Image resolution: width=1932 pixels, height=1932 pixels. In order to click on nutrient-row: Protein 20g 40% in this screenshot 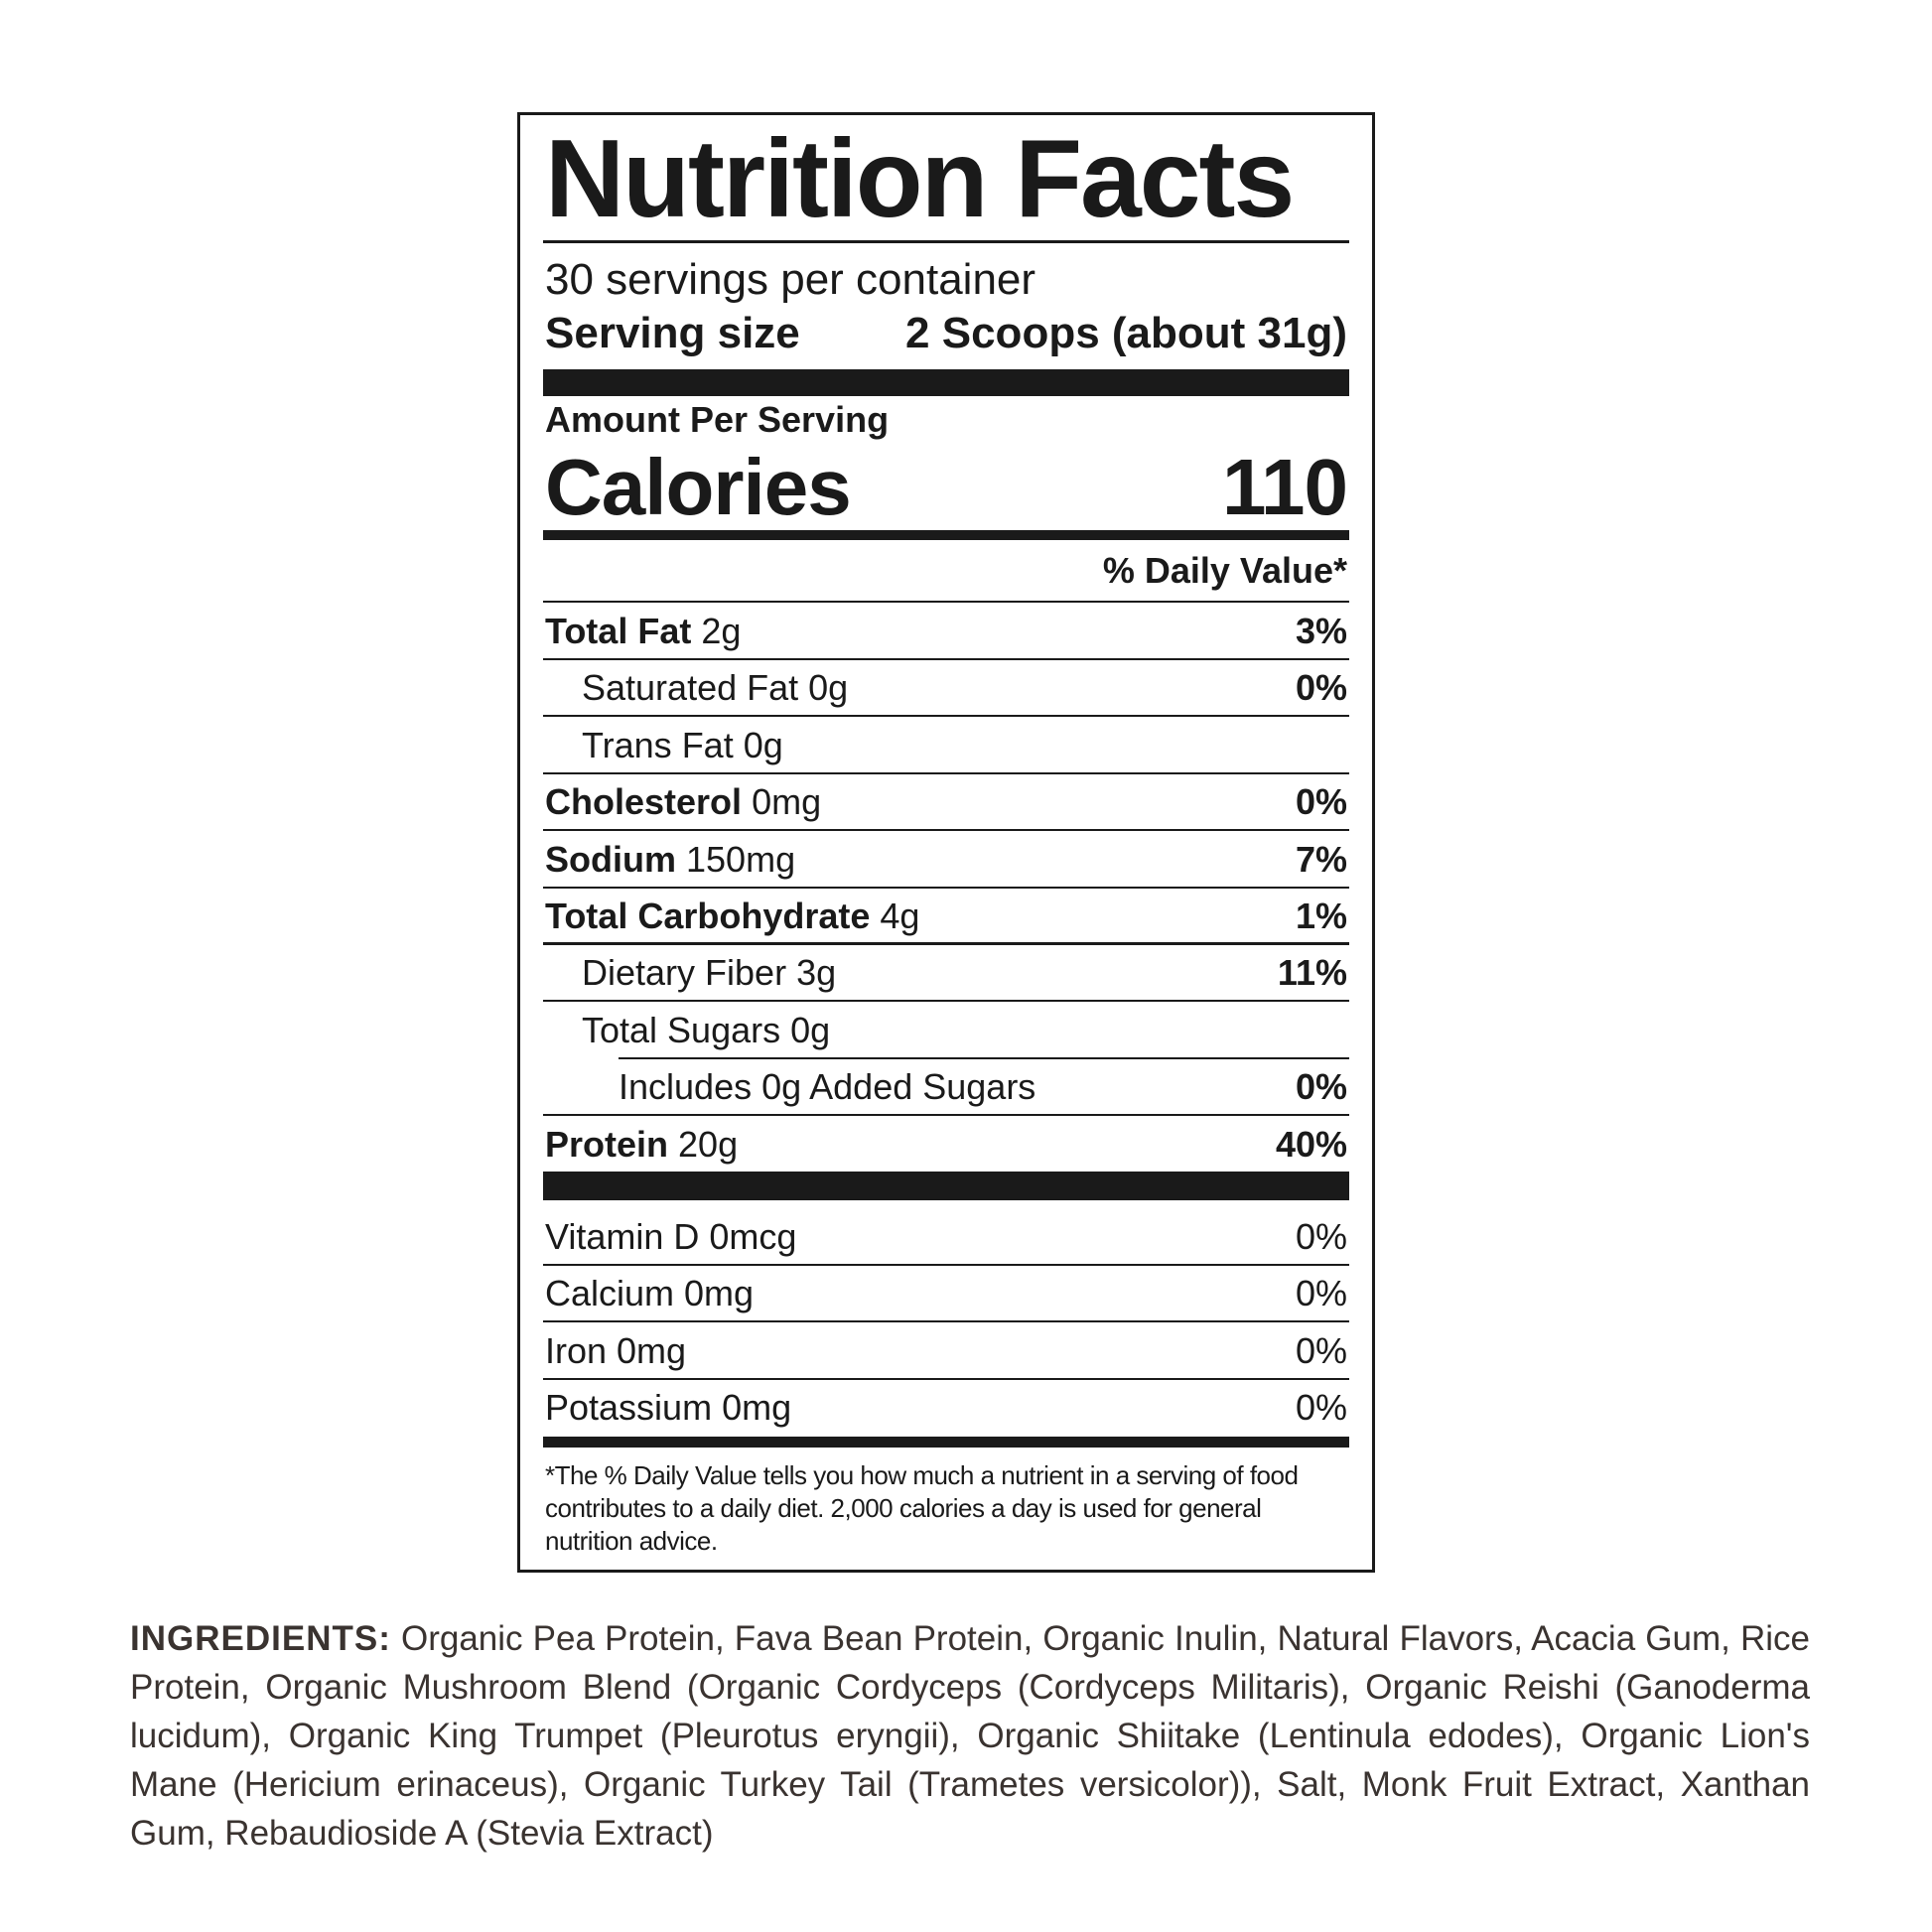, I will do `click(946, 1144)`.